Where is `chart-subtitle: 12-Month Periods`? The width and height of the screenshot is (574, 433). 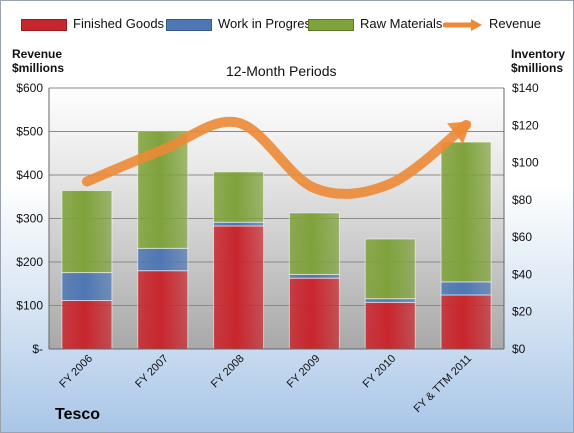
chart-subtitle: 12-Month Periods is located at coordinates (281, 71).